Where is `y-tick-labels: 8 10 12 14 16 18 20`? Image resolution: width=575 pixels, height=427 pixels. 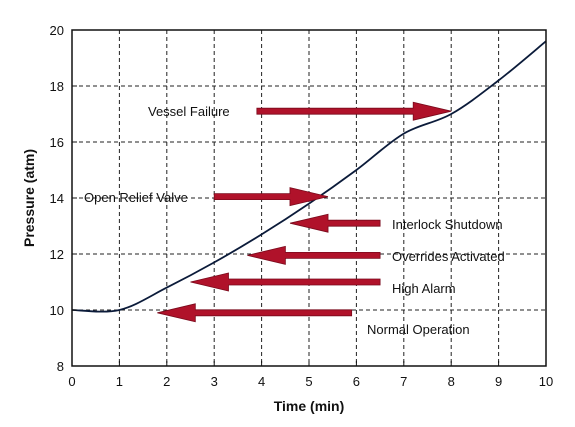 y-tick-labels: 8 10 12 14 16 18 20 is located at coordinates (63, 198).